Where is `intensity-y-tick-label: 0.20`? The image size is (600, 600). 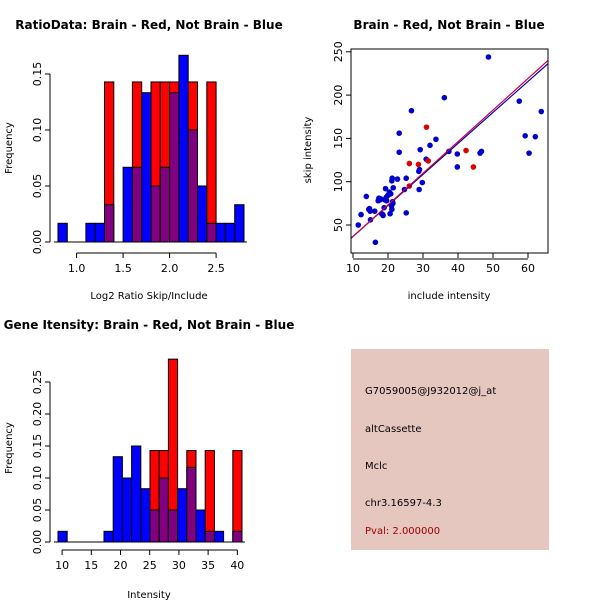 intensity-y-tick-label: 0.20 is located at coordinates (37, 414).